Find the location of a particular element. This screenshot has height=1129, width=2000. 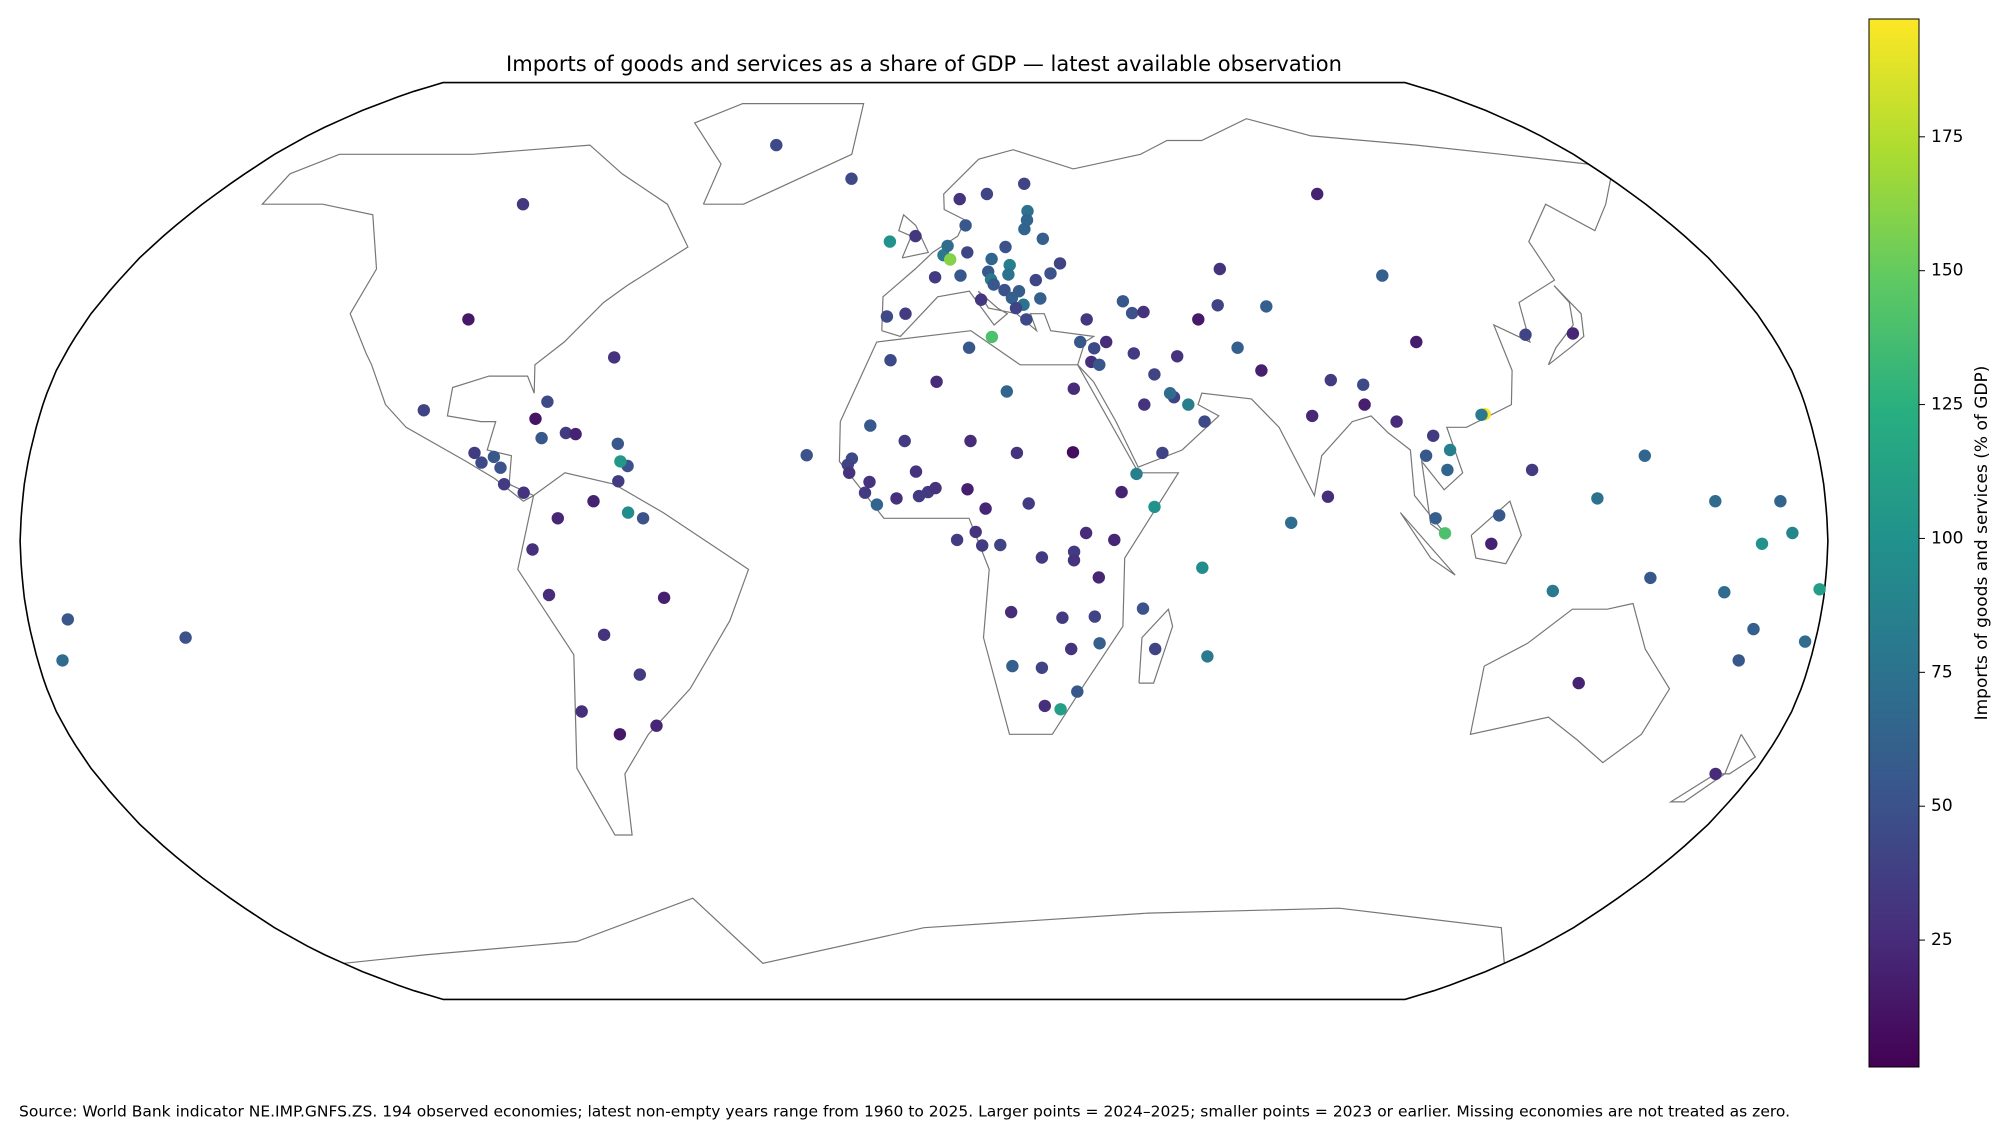

colorbar-tick-label: 50 is located at coordinates (1942, 806).